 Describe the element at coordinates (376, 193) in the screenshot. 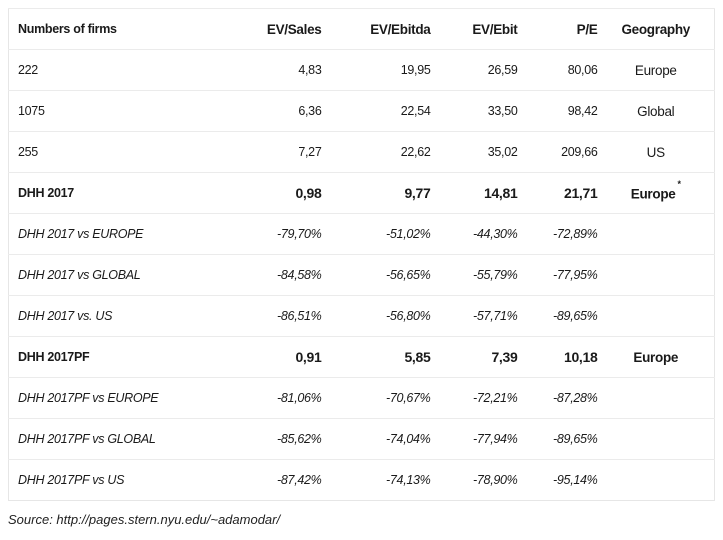

I see `cell-ev-ebitda: 9,77` at that location.